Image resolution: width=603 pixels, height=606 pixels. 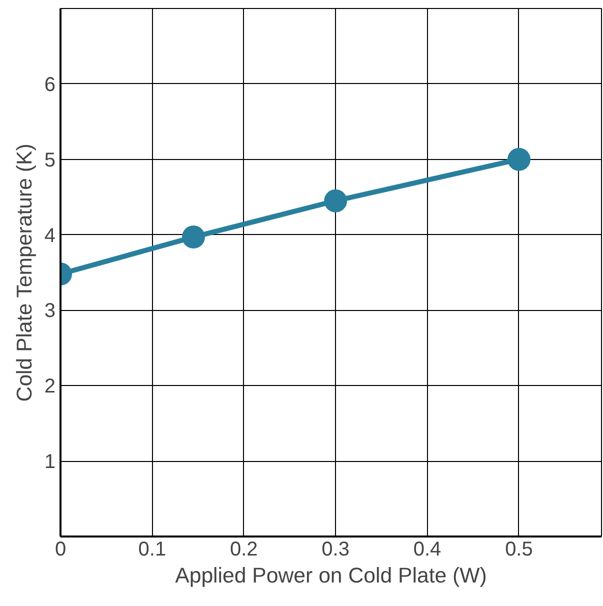 What do you see at coordinates (50, 387) in the screenshot?
I see `y-tick-label: 2` at bounding box center [50, 387].